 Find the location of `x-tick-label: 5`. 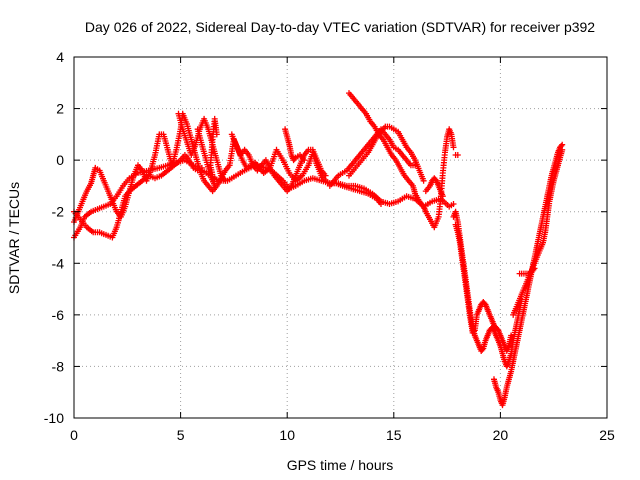

x-tick-label: 5 is located at coordinates (181, 435).